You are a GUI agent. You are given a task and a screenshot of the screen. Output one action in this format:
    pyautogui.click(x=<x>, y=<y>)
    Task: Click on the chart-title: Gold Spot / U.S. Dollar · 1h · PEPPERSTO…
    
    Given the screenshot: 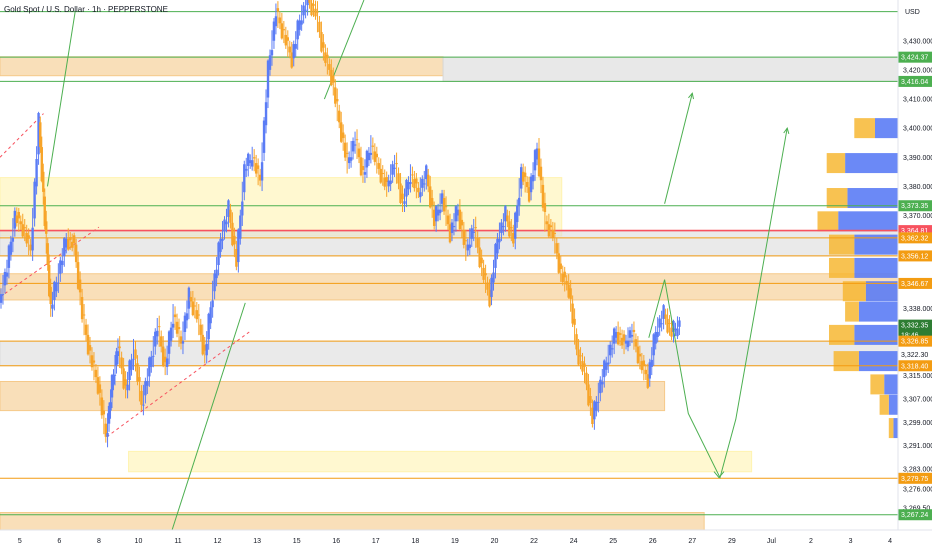 What is the action you would take?
    pyautogui.click(x=86, y=9)
    